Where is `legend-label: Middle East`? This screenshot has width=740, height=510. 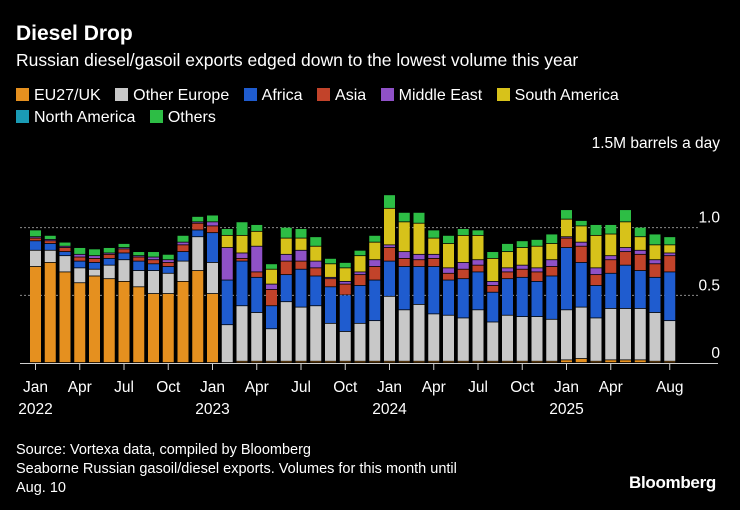
legend-label: Middle East is located at coordinates (440, 95).